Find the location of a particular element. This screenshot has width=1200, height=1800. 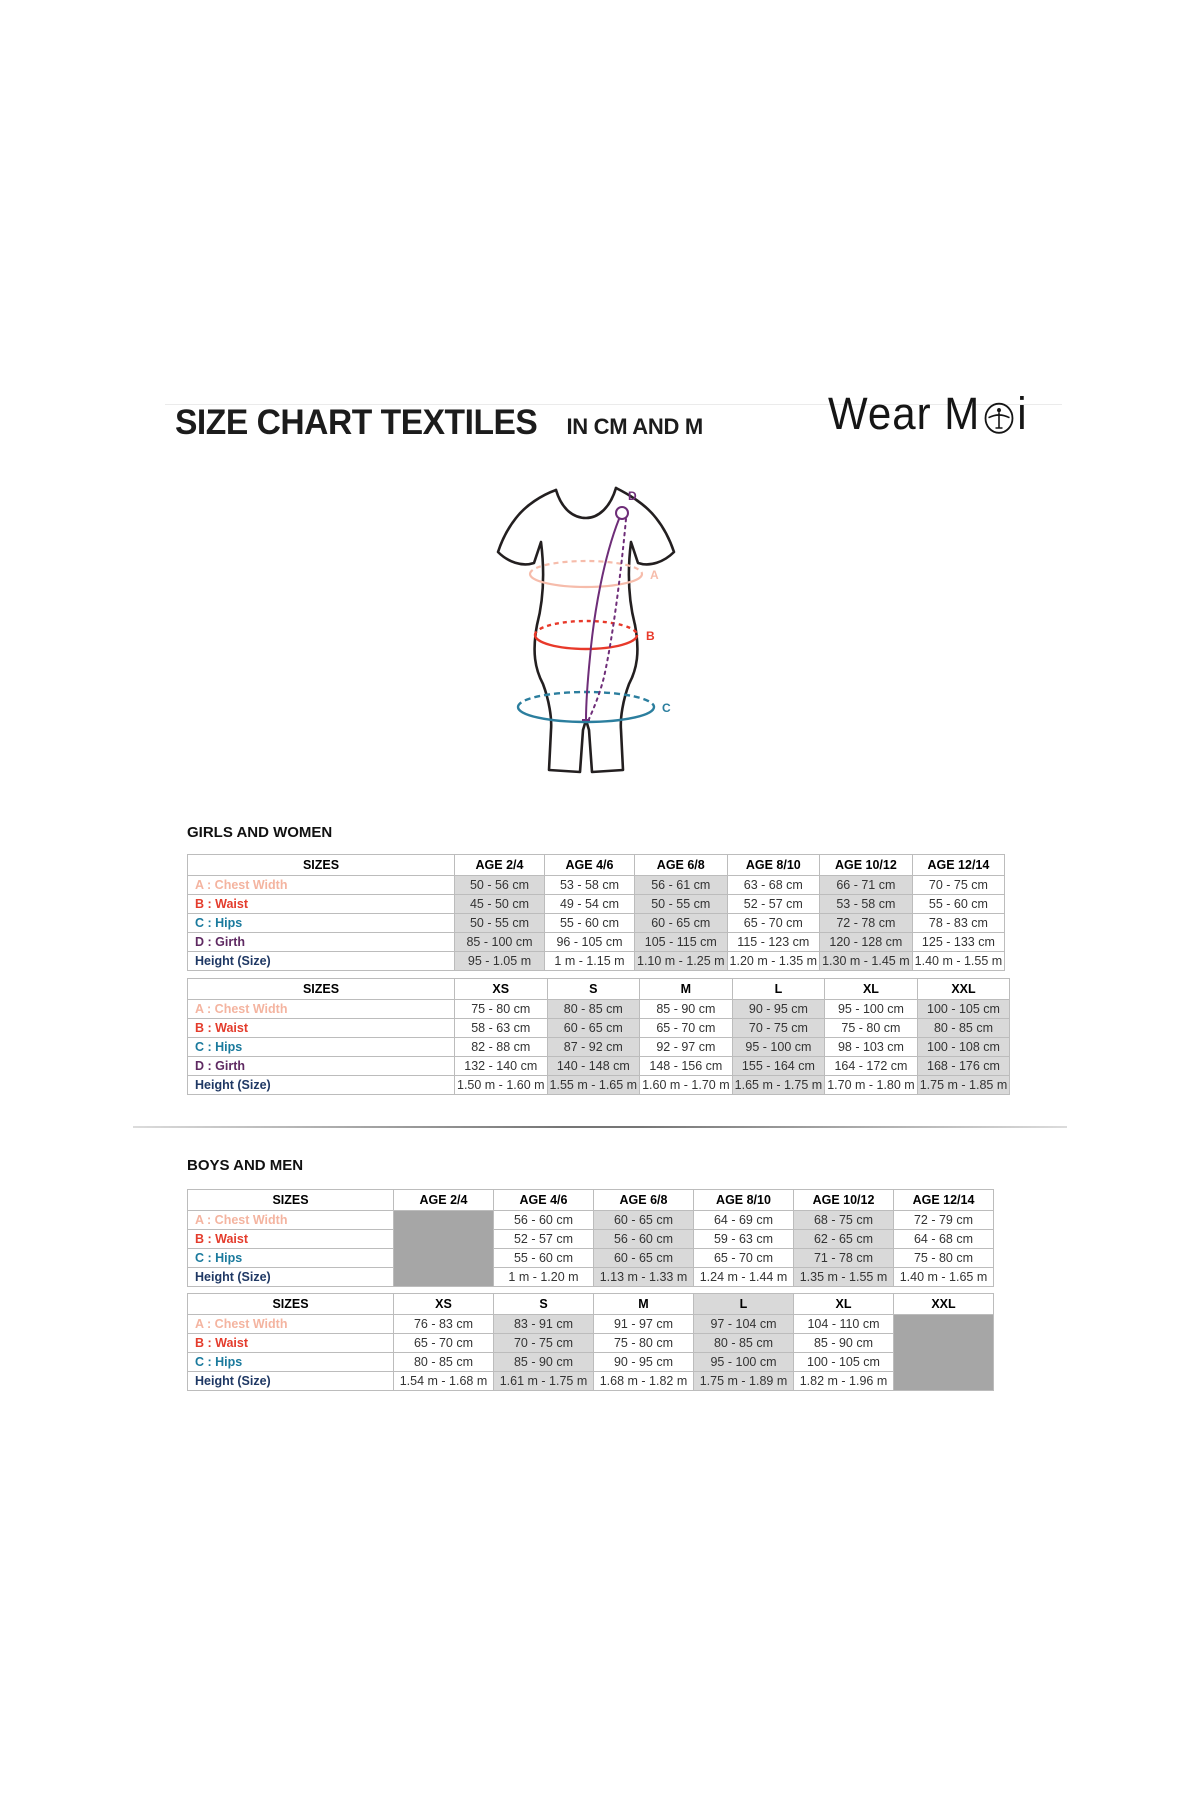

size-value-cell: 1.24 m - 1.44 m is located at coordinates (743, 1277).